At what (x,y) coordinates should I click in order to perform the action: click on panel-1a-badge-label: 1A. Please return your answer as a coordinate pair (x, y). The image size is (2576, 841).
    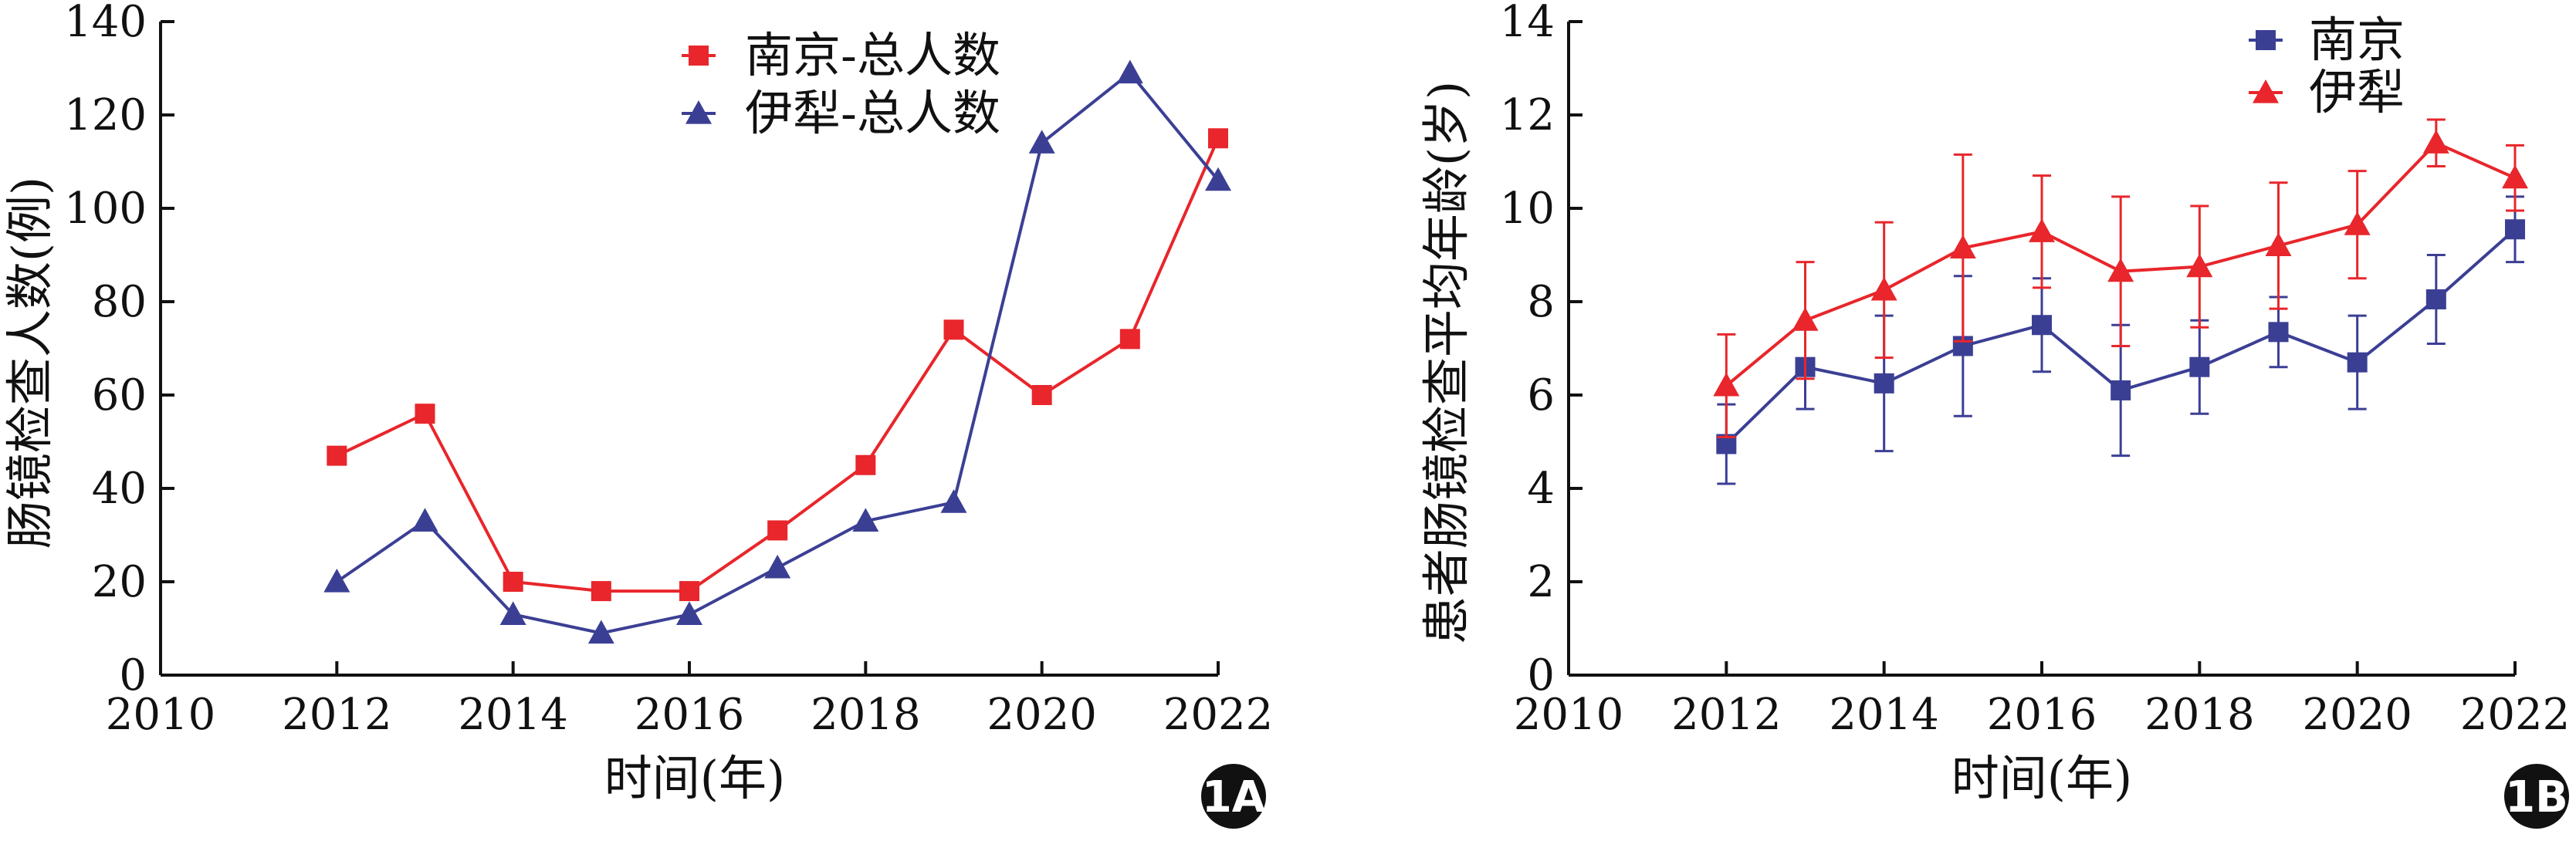
    Looking at the image, I should click on (1234, 797).